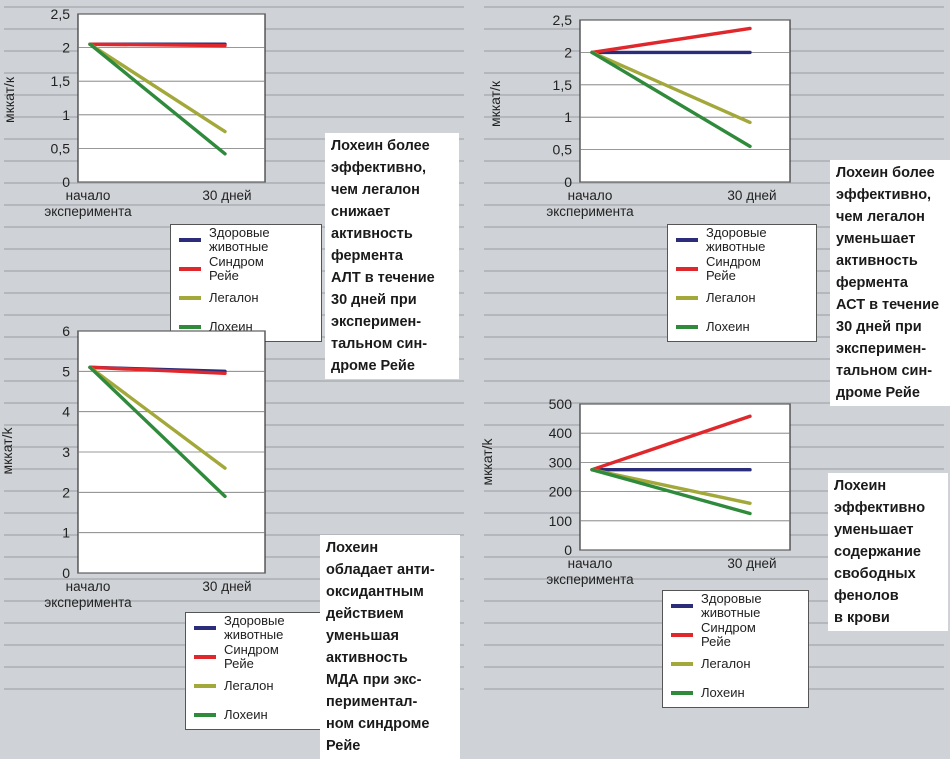 The width and height of the screenshot is (950, 759). Describe the element at coordinates (561, 462) in the screenshot. I see `y-tick-label: 300` at that location.